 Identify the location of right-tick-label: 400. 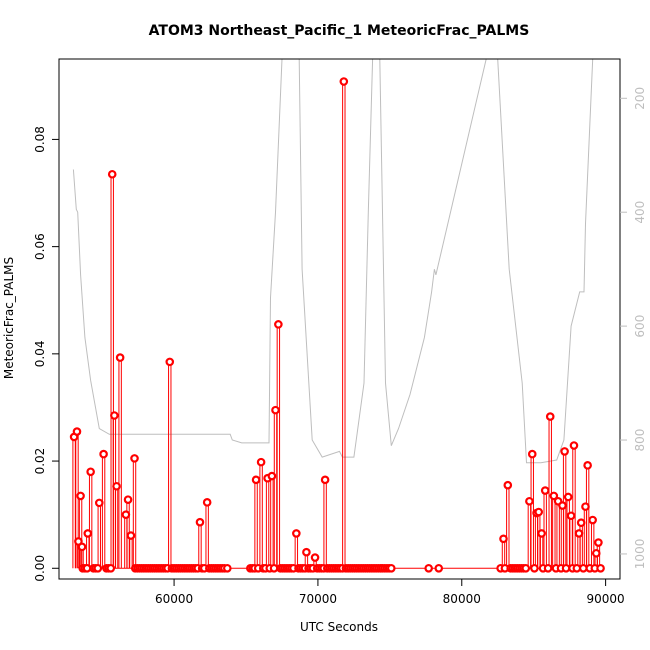
(640, 212).